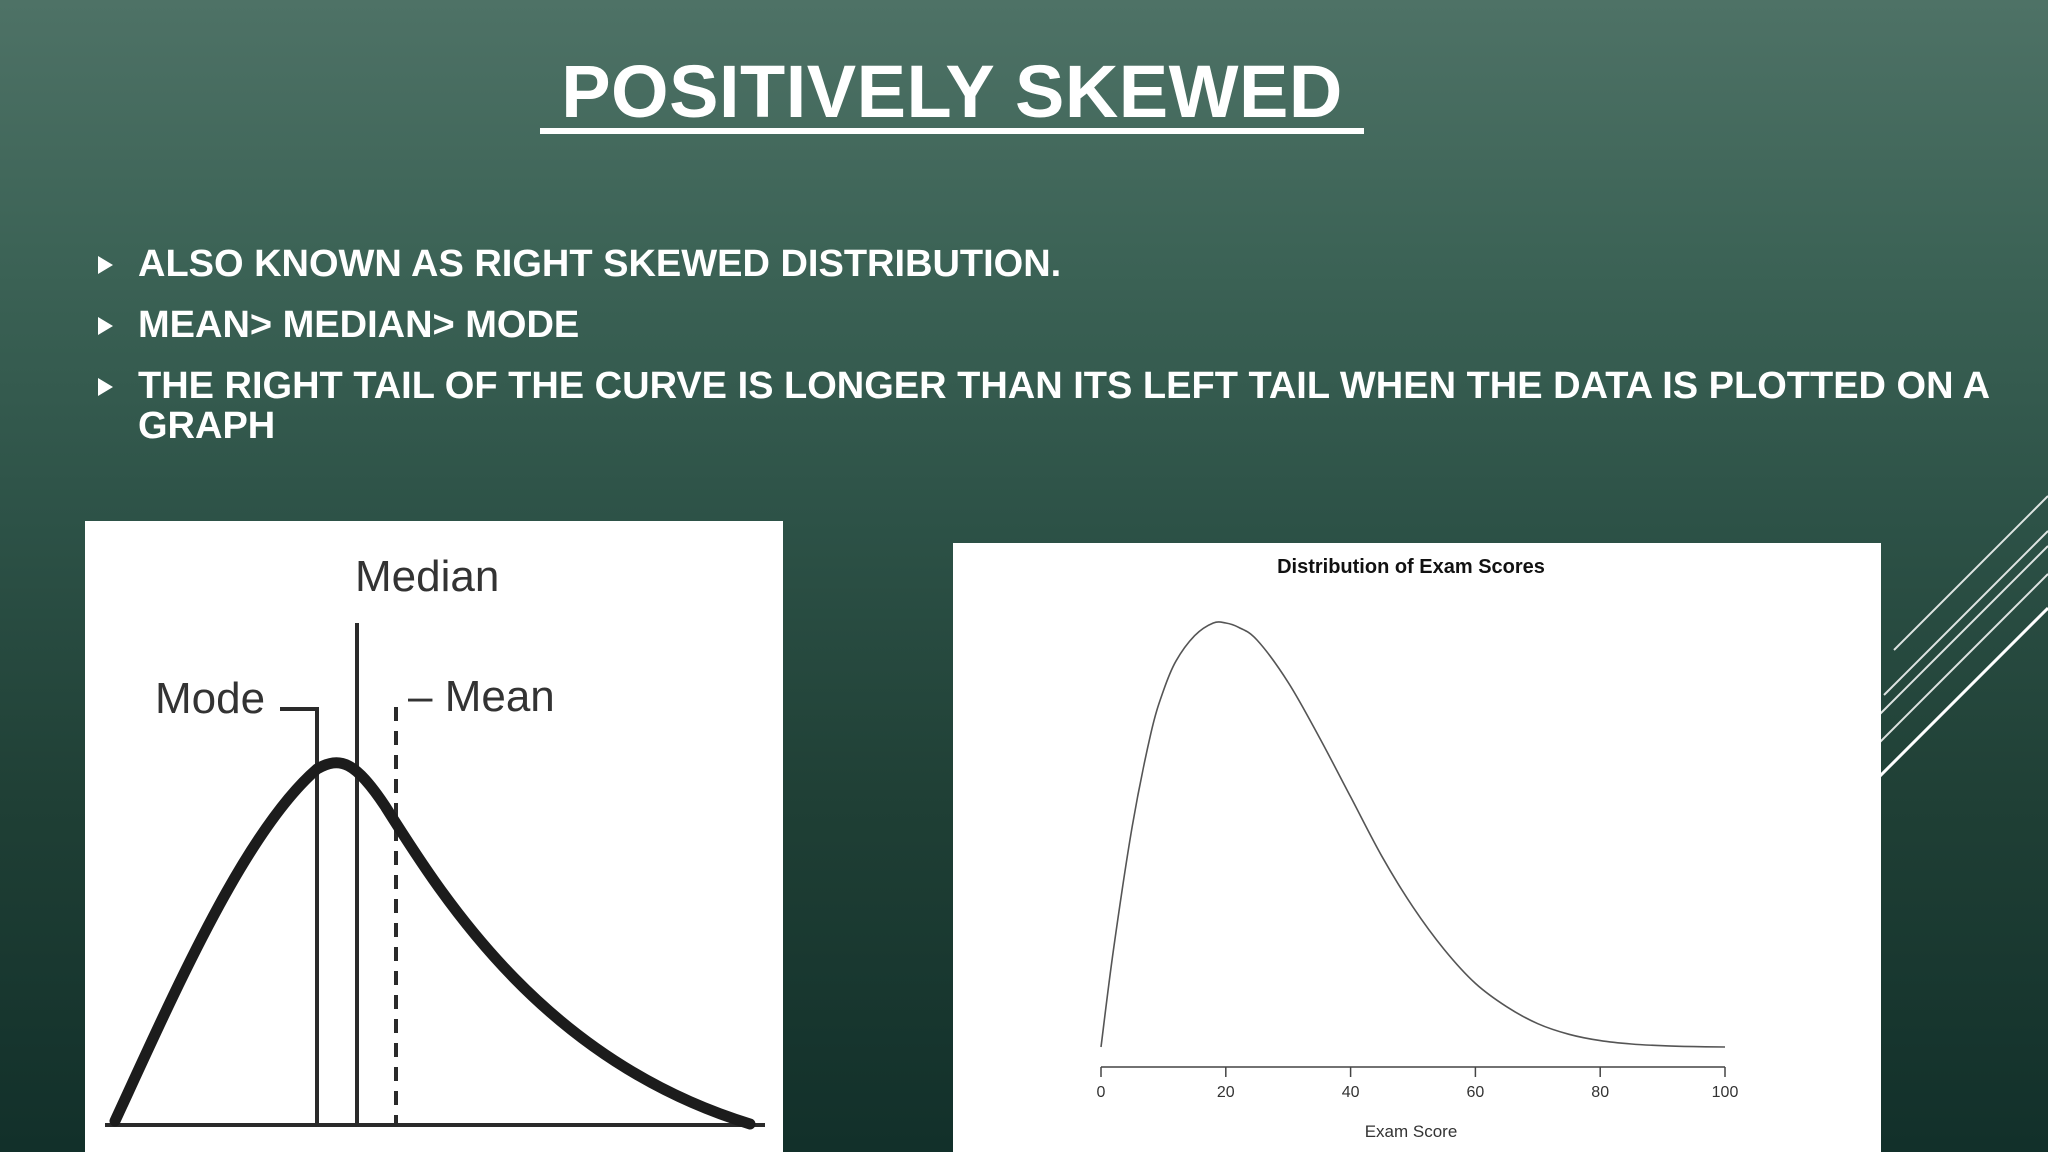 Image resolution: width=2048 pixels, height=1152 pixels. Describe the element at coordinates (299, 916) in the screenshot. I see `mode-line` at that location.